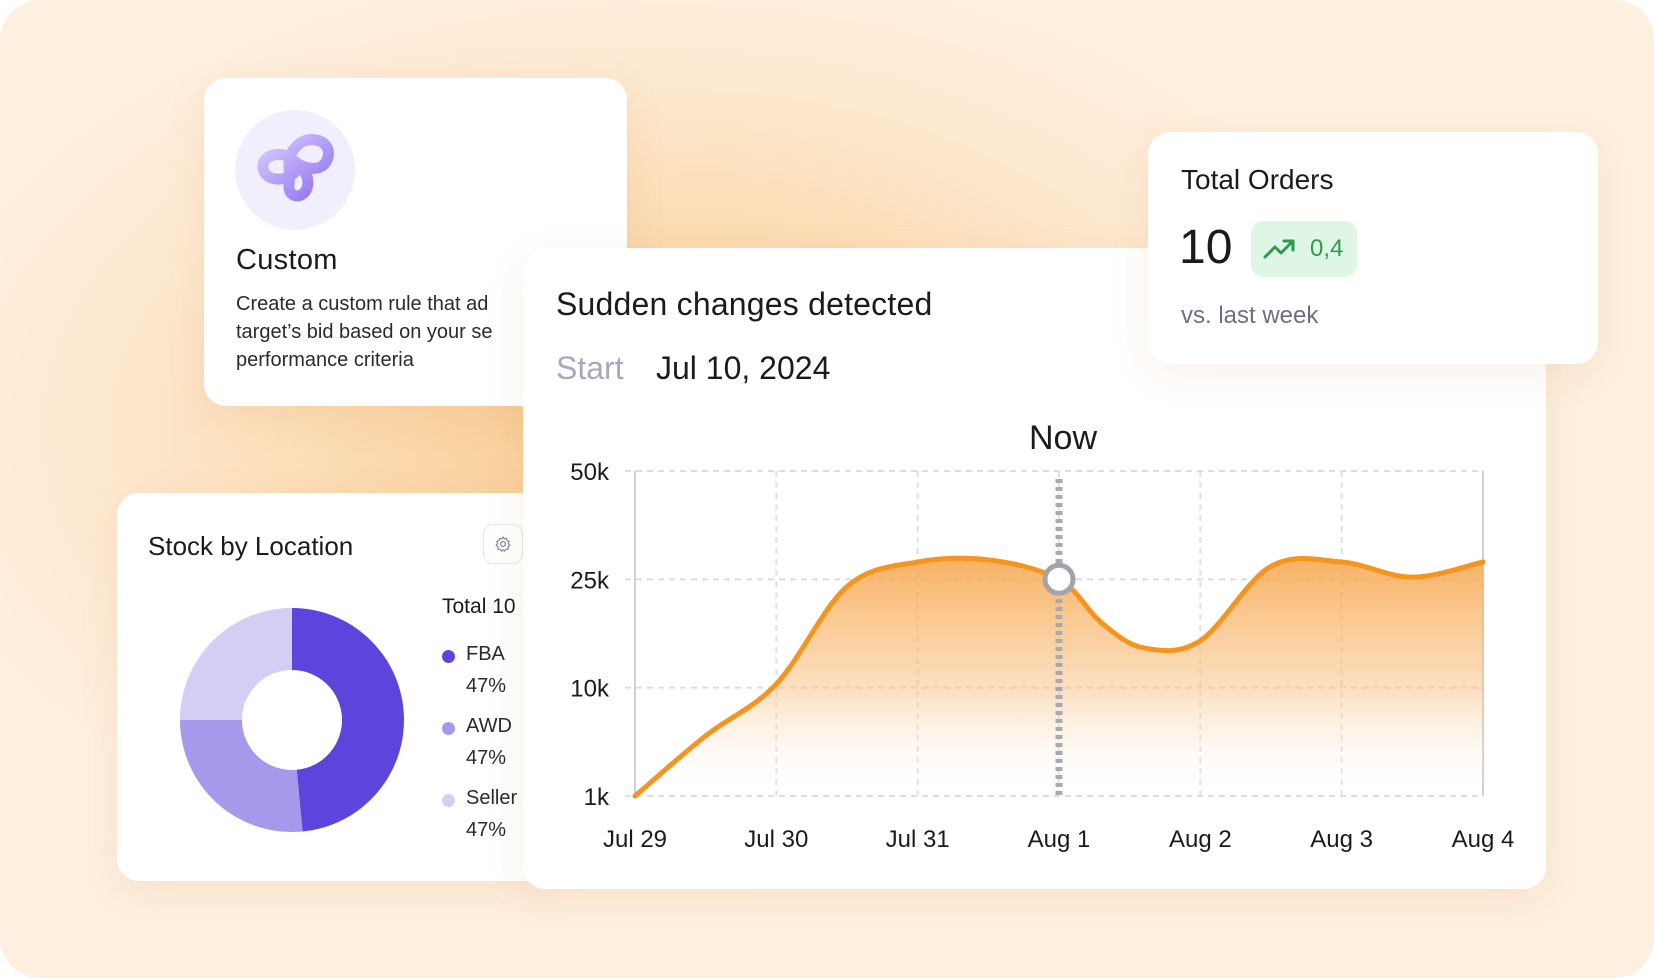 This screenshot has width=1654, height=978. Describe the element at coordinates (1063, 438) in the screenshot. I see `now-marker-label: Now` at that location.